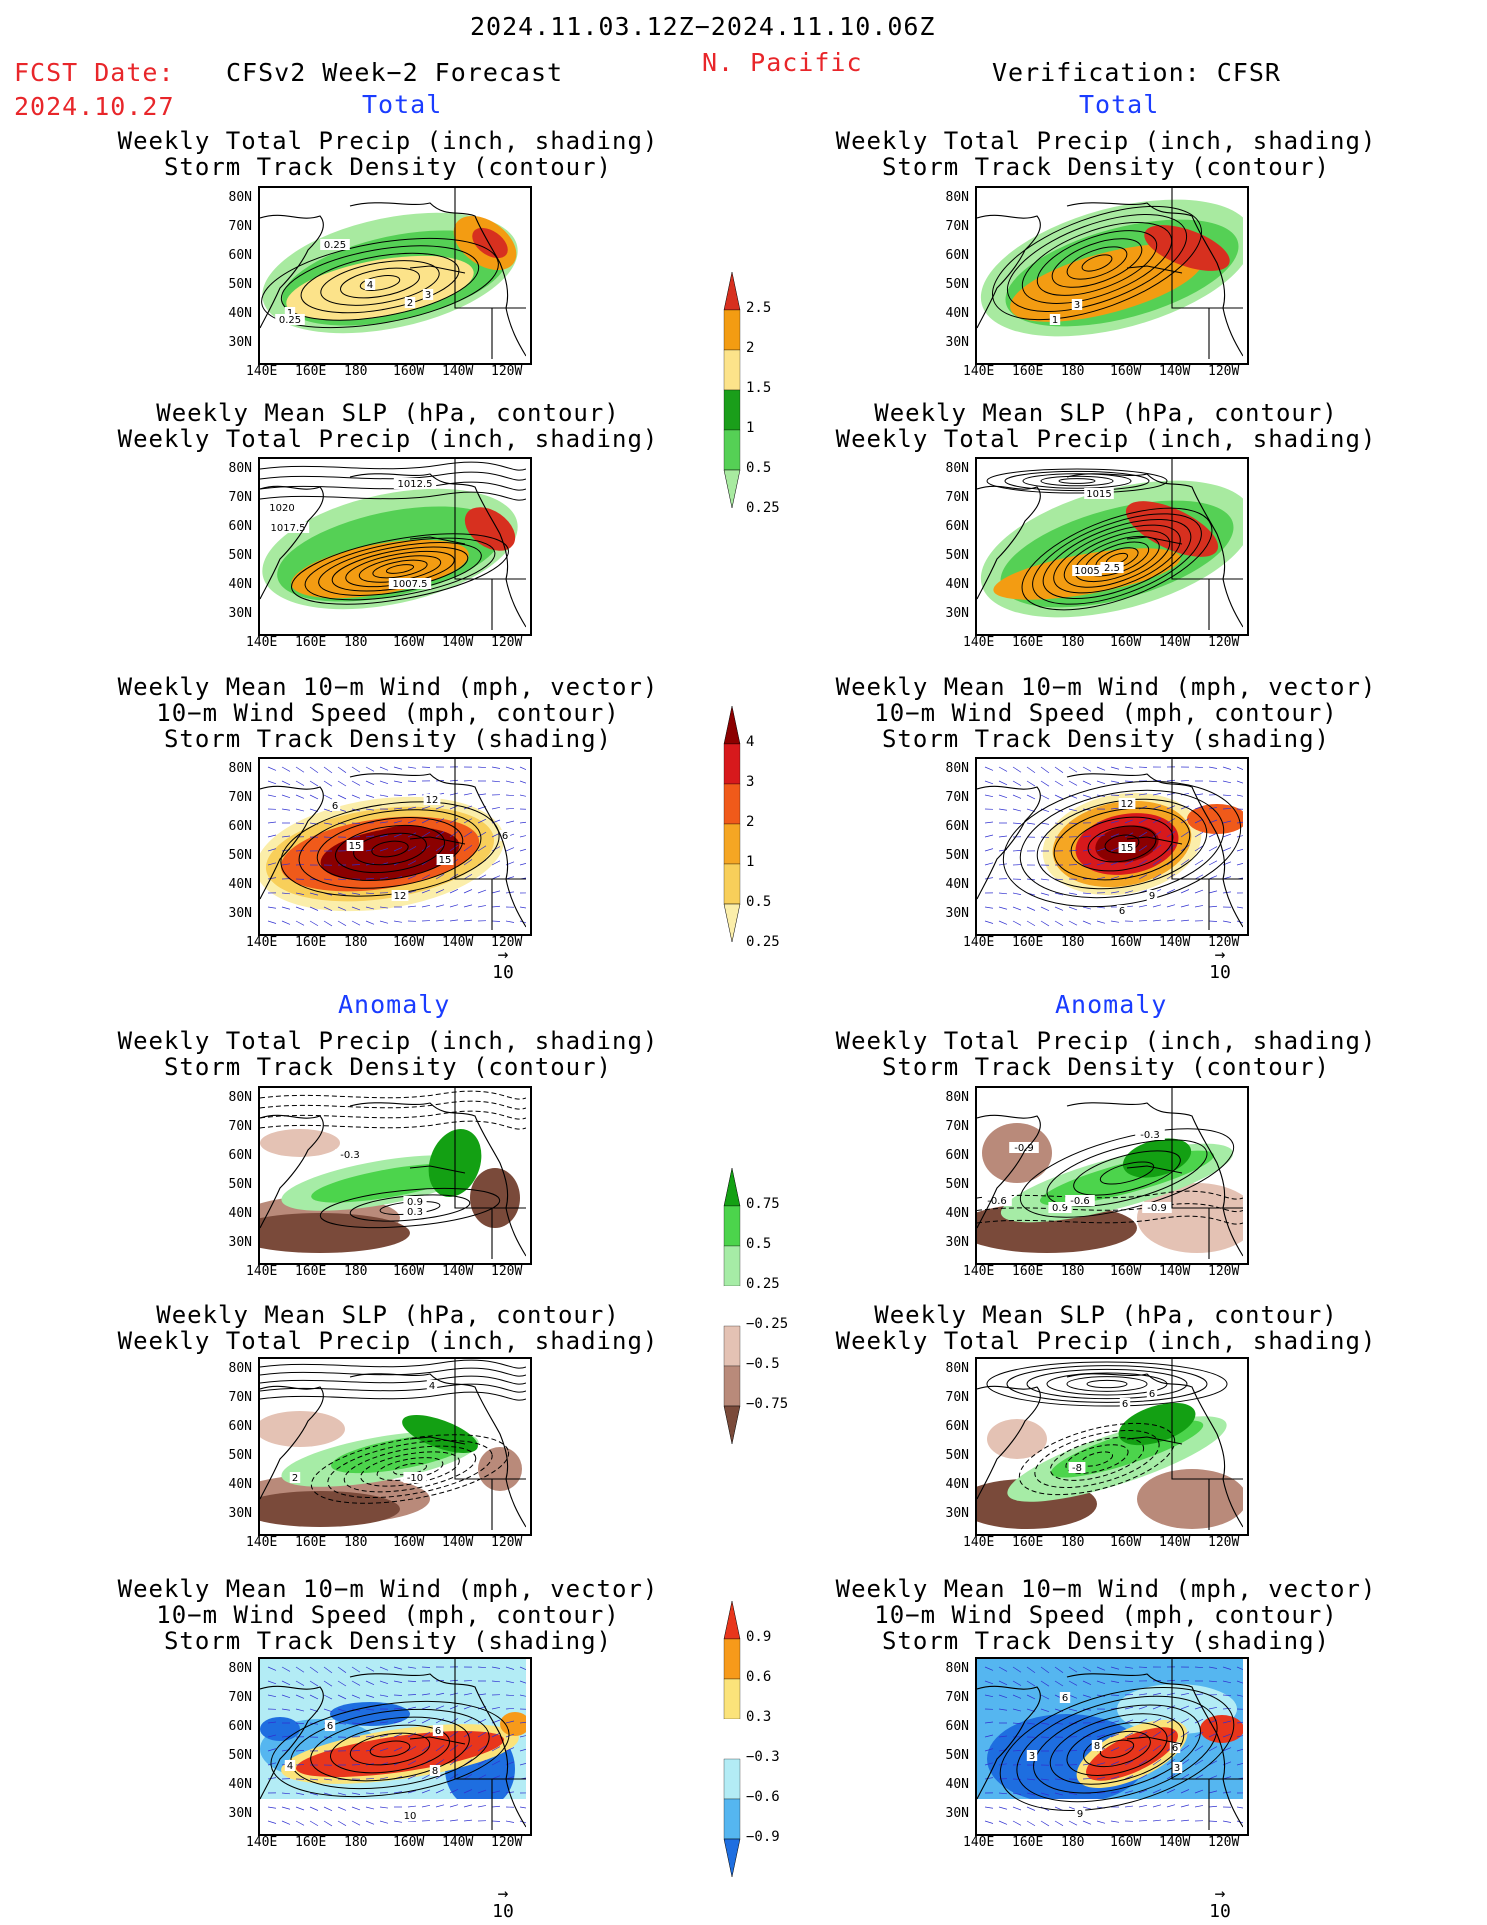 This screenshot has width=1487, height=1925. I want to click on slp-contours-high, so click(1077, 481).